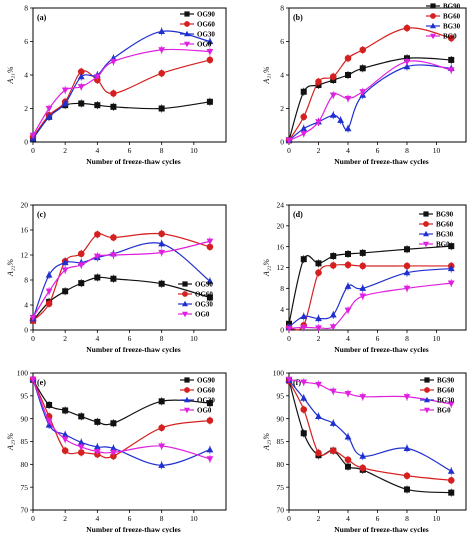 Image resolution: width=474 pixels, height=533 pixels. Describe the element at coordinates (204, 285) in the screenshot. I see `legend-label: OG90` at that location.